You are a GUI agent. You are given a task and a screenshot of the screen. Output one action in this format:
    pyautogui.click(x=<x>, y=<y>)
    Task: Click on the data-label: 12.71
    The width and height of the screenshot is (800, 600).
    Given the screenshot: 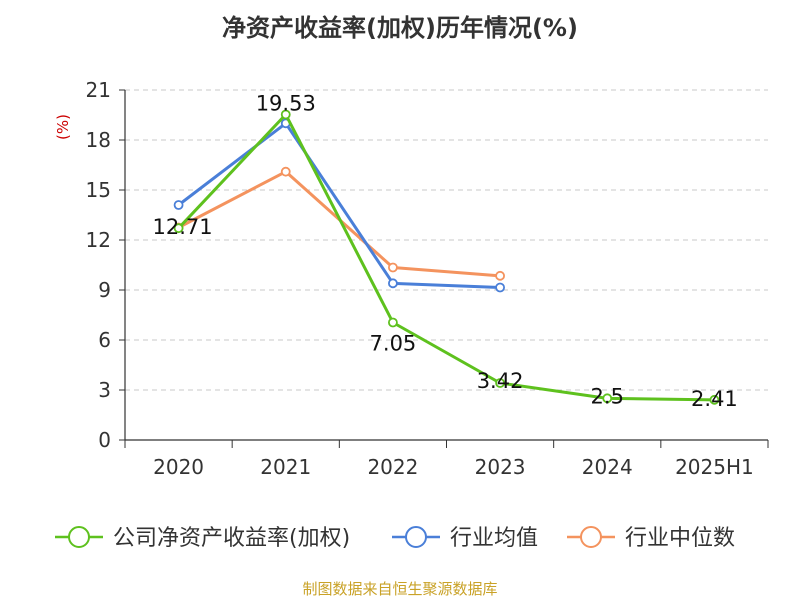 What is the action you would take?
    pyautogui.click(x=183, y=227)
    